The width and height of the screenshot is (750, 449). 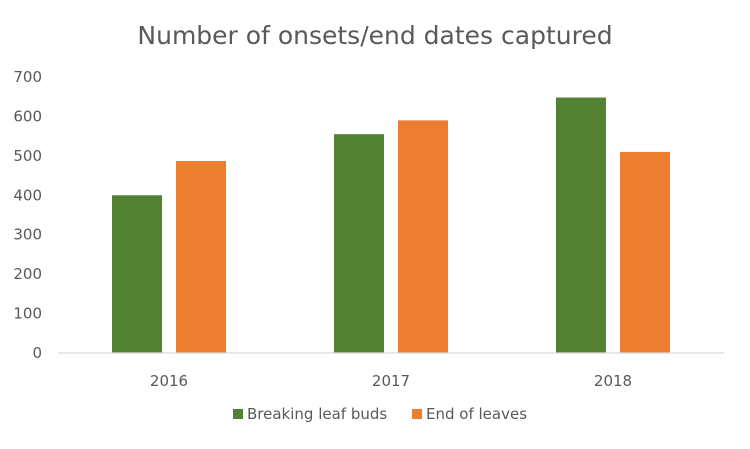 I want to click on bar-end-of-leaves-2018, so click(x=645, y=252).